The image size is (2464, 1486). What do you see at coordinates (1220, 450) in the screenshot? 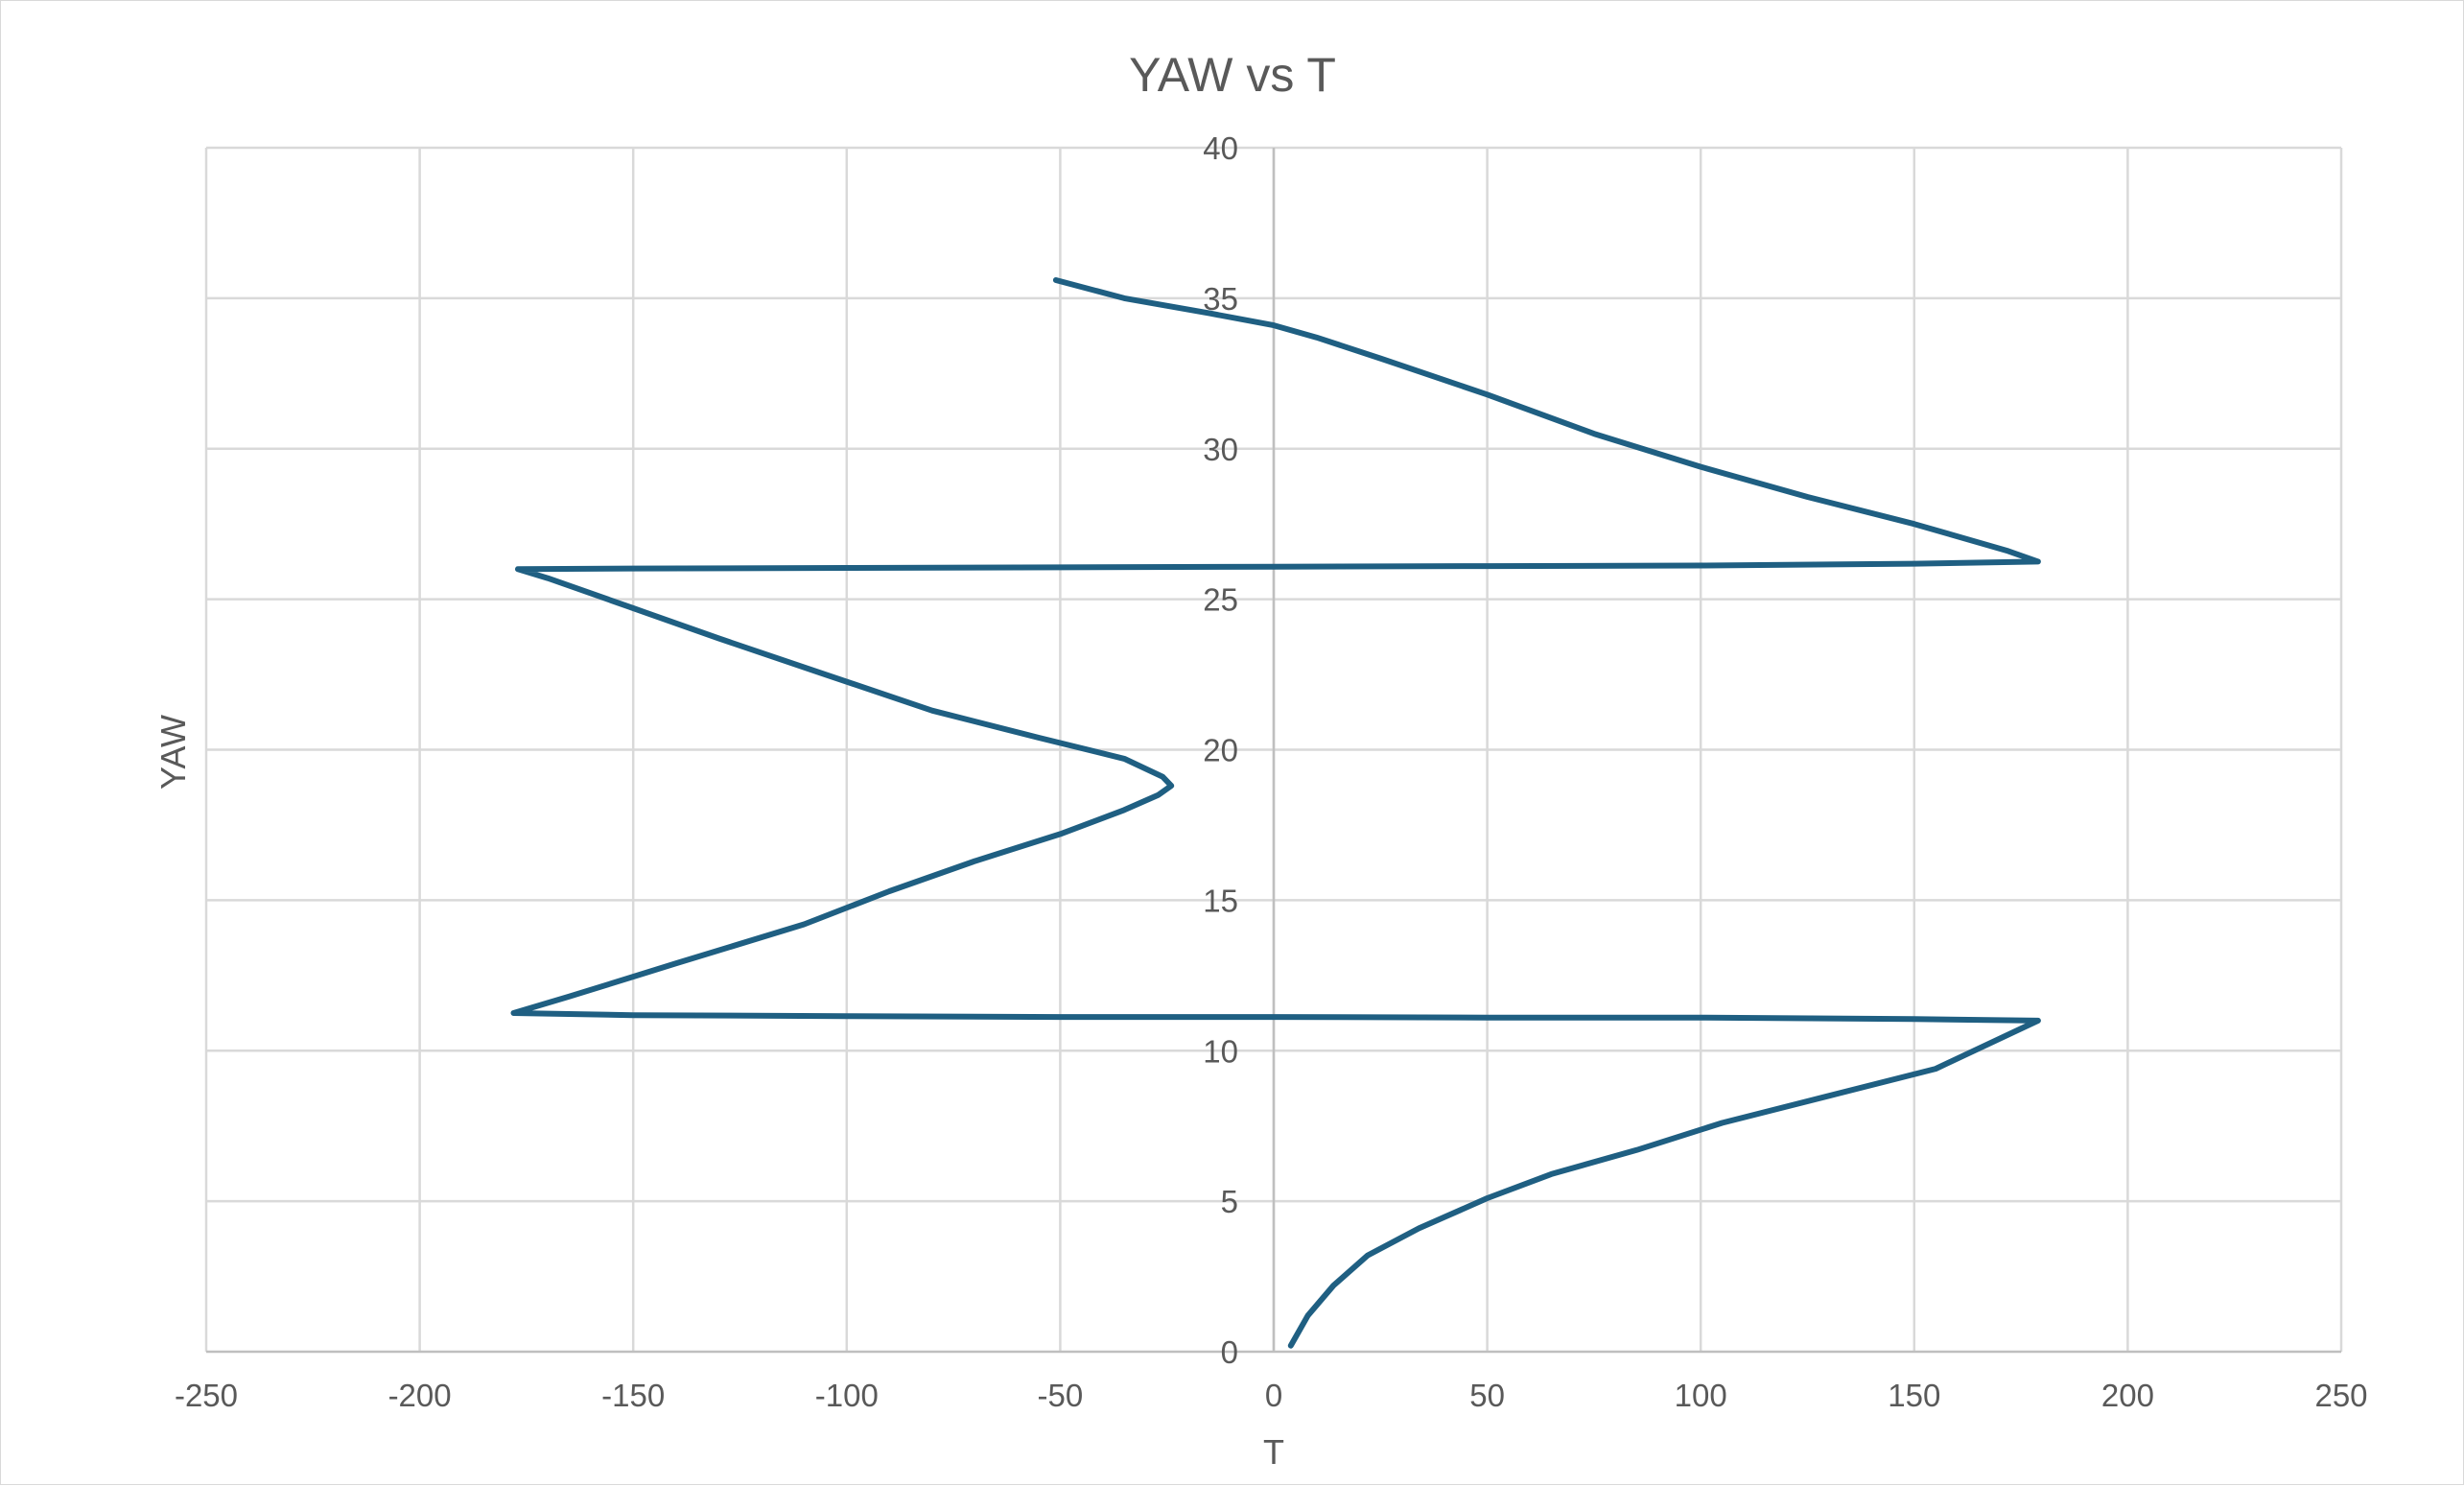
I see `y-tick-label: 30` at bounding box center [1220, 450].